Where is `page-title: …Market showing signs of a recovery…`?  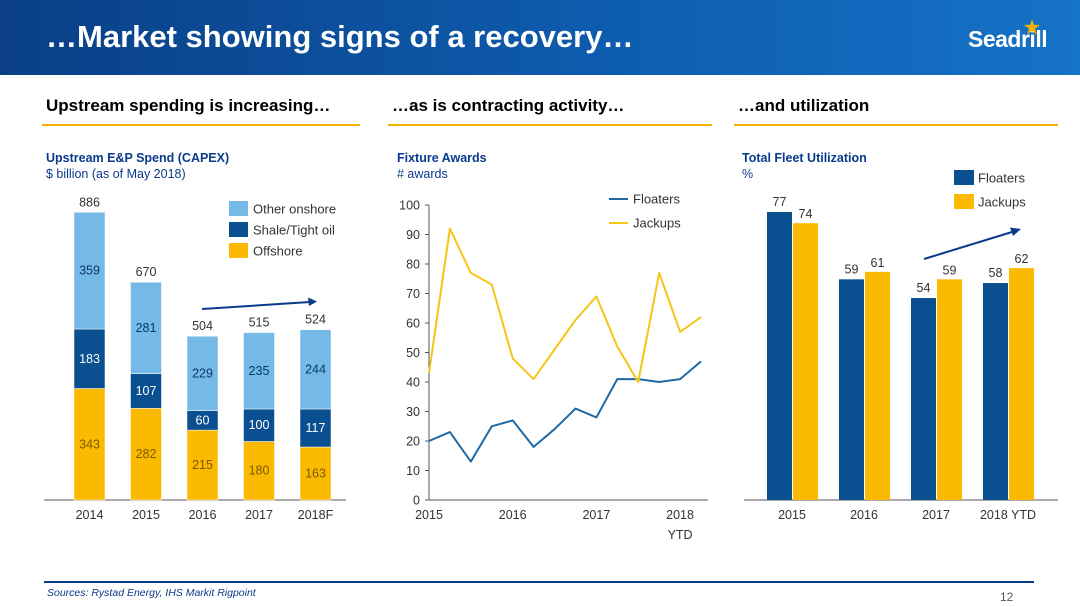
page-title: …Market showing signs of a recovery… is located at coordinates (340, 36).